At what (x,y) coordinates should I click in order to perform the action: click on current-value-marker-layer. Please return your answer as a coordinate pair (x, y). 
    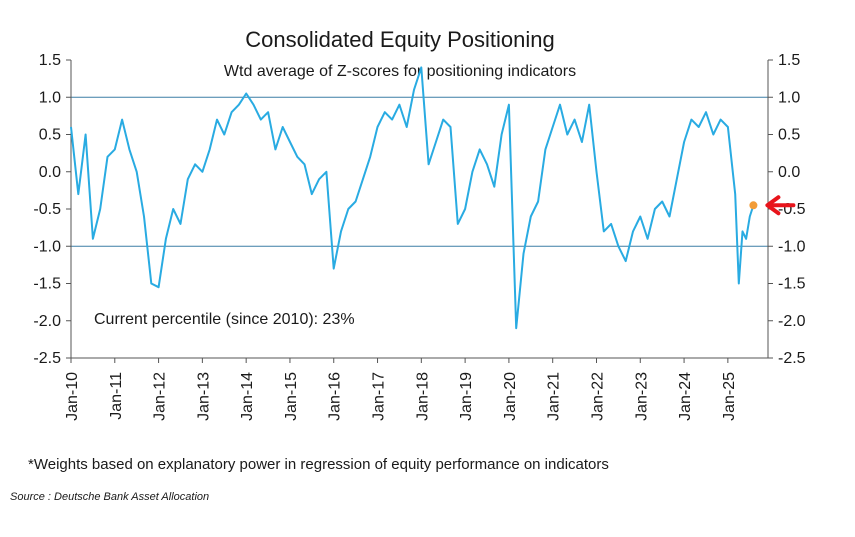
    Looking at the image, I should click on (772, 205).